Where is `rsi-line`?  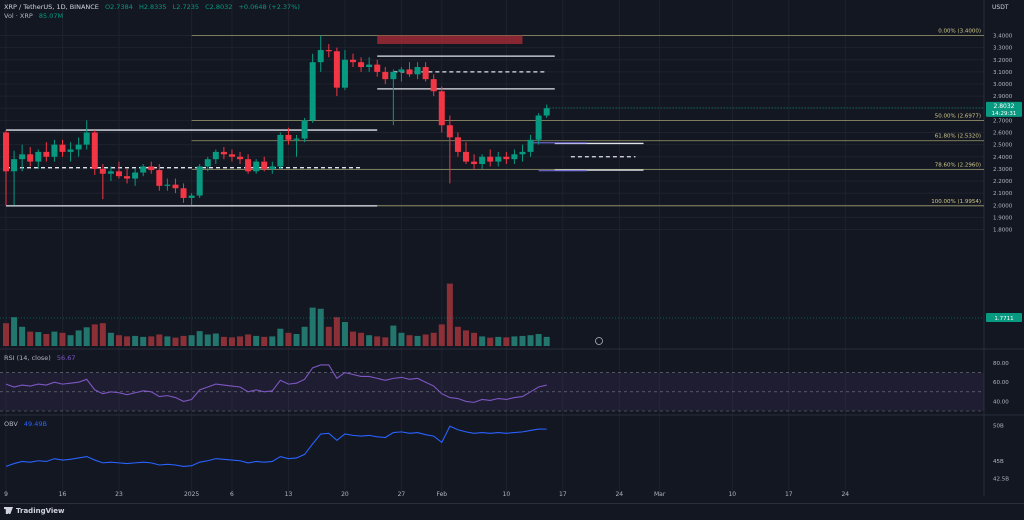 rsi-line is located at coordinates (276, 383).